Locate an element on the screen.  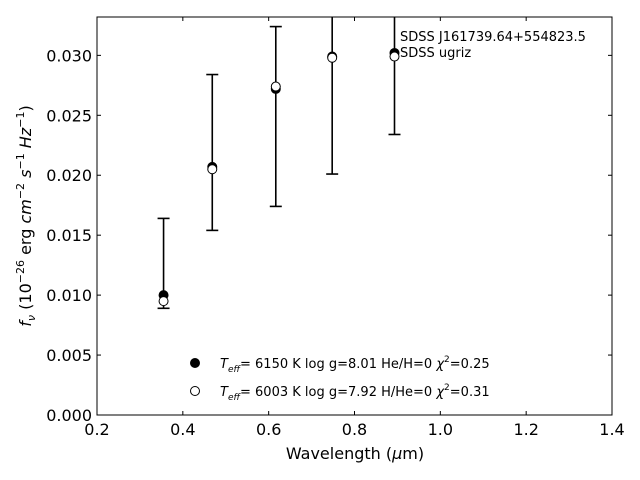
y-tick-label: 0.000 is located at coordinates (69, 415).